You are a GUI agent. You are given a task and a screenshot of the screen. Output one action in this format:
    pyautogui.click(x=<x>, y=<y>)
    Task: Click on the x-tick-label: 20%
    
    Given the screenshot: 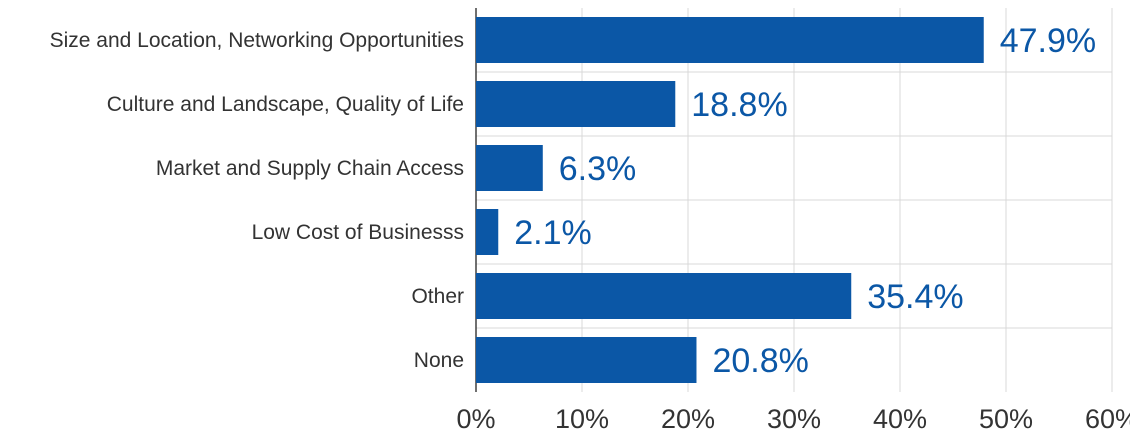 What is the action you would take?
    pyautogui.click(x=688, y=419)
    